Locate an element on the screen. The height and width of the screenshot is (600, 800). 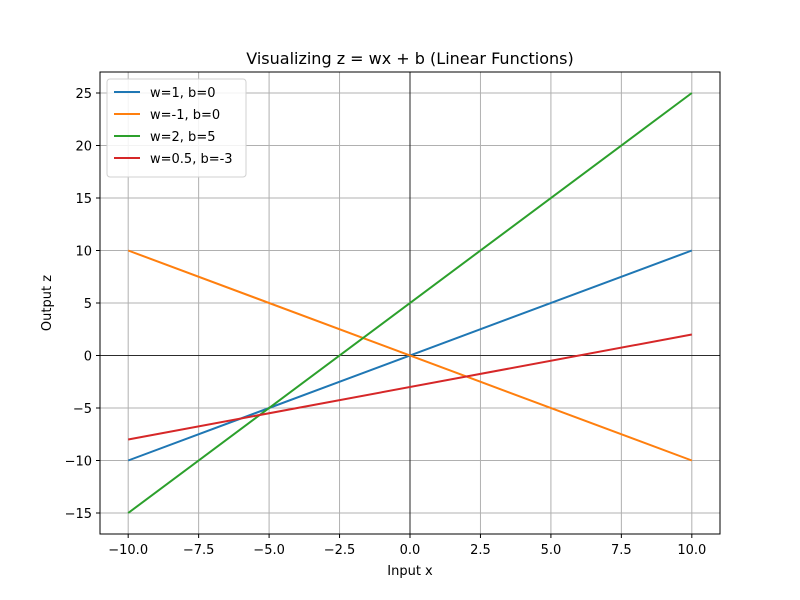
y-tick-label: 15 is located at coordinates (83, 199).